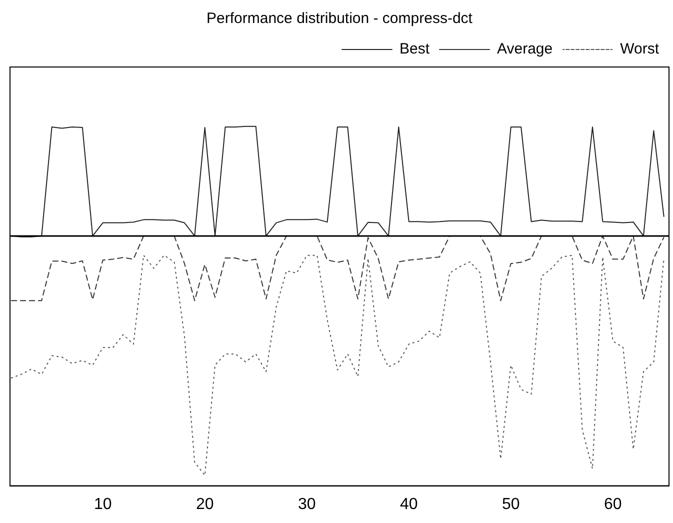  Describe the element at coordinates (640, 49) in the screenshot. I see `legend-label: Worst` at that location.